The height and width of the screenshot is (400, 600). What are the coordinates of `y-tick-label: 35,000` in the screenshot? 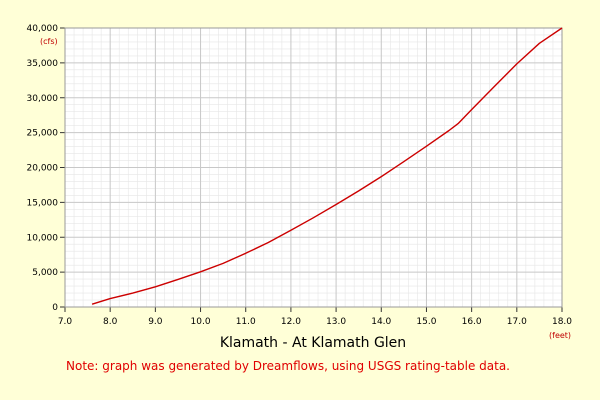 It's located at (43, 64).